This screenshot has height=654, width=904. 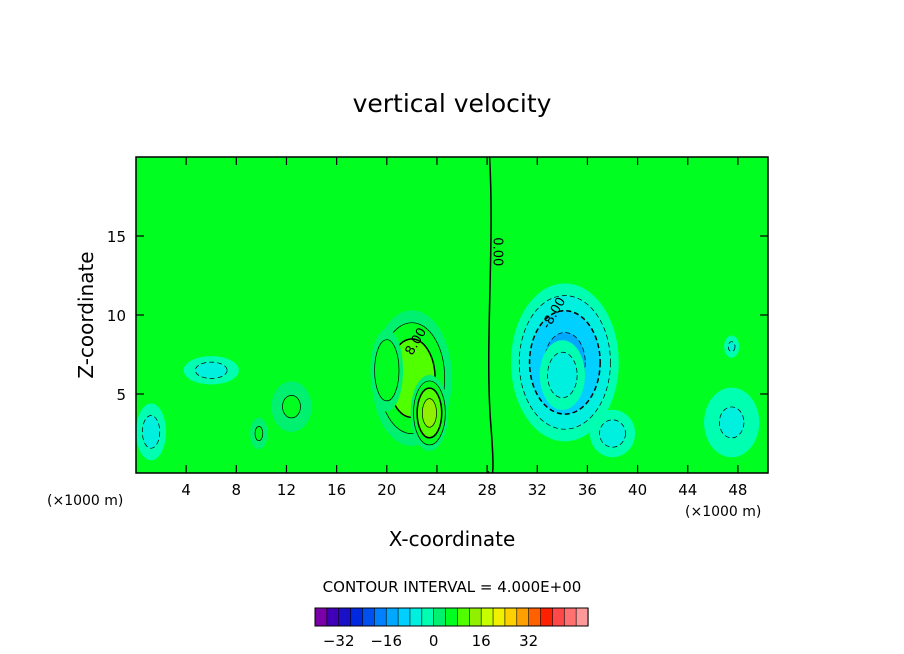 What do you see at coordinates (537, 490) in the screenshot?
I see `x-tick-label: 32` at bounding box center [537, 490].